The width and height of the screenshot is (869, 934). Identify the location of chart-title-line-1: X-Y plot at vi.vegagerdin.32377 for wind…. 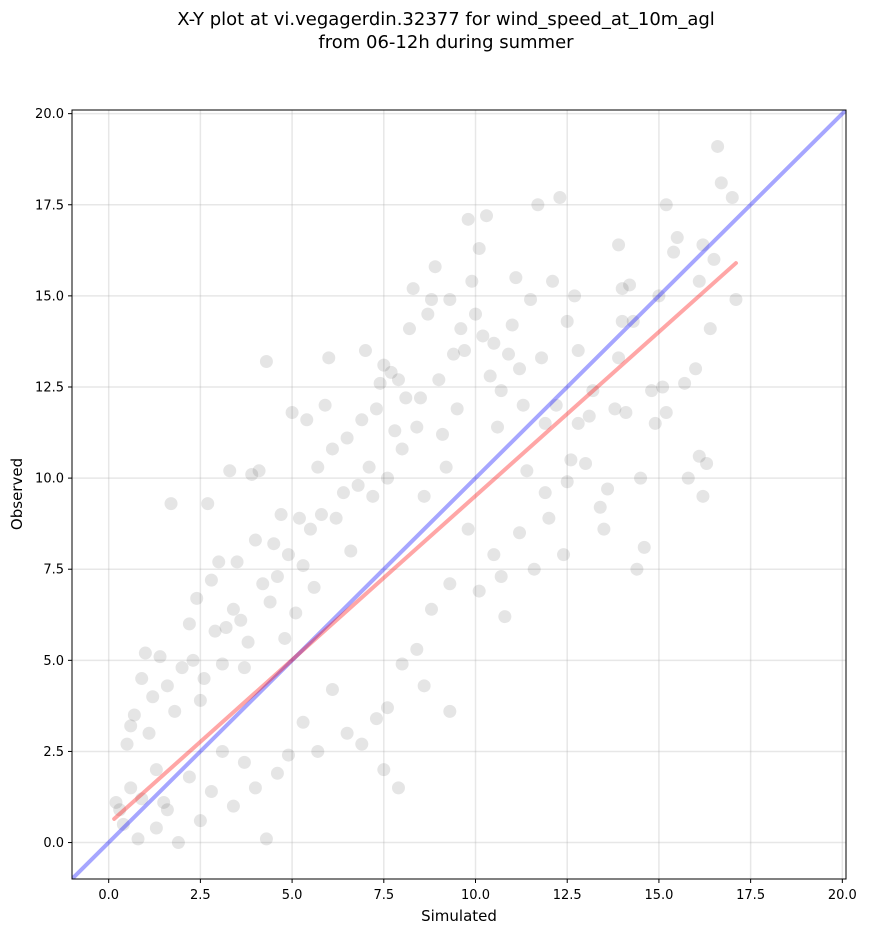
(446, 19).